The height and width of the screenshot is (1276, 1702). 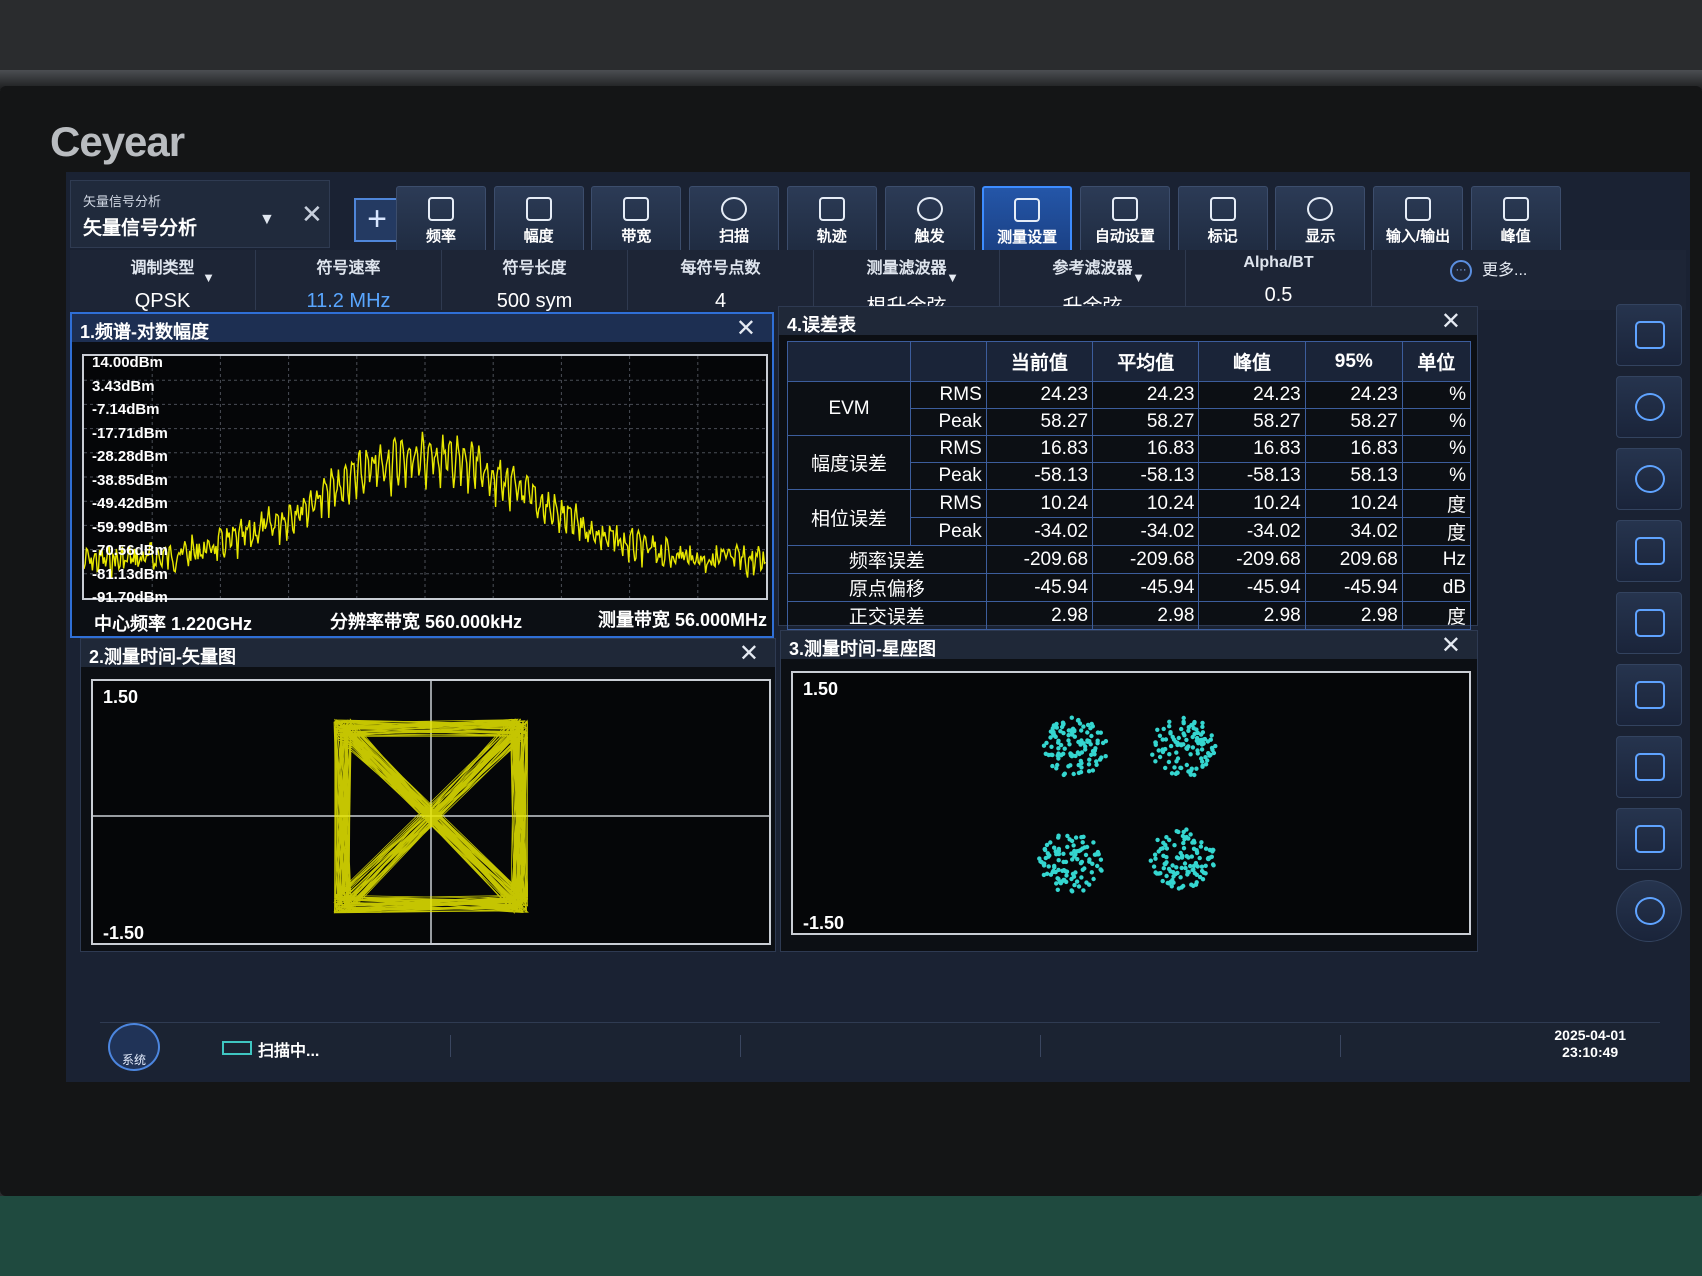 I want to click on toolbar-button-9: 显示, so click(x=1320, y=222).